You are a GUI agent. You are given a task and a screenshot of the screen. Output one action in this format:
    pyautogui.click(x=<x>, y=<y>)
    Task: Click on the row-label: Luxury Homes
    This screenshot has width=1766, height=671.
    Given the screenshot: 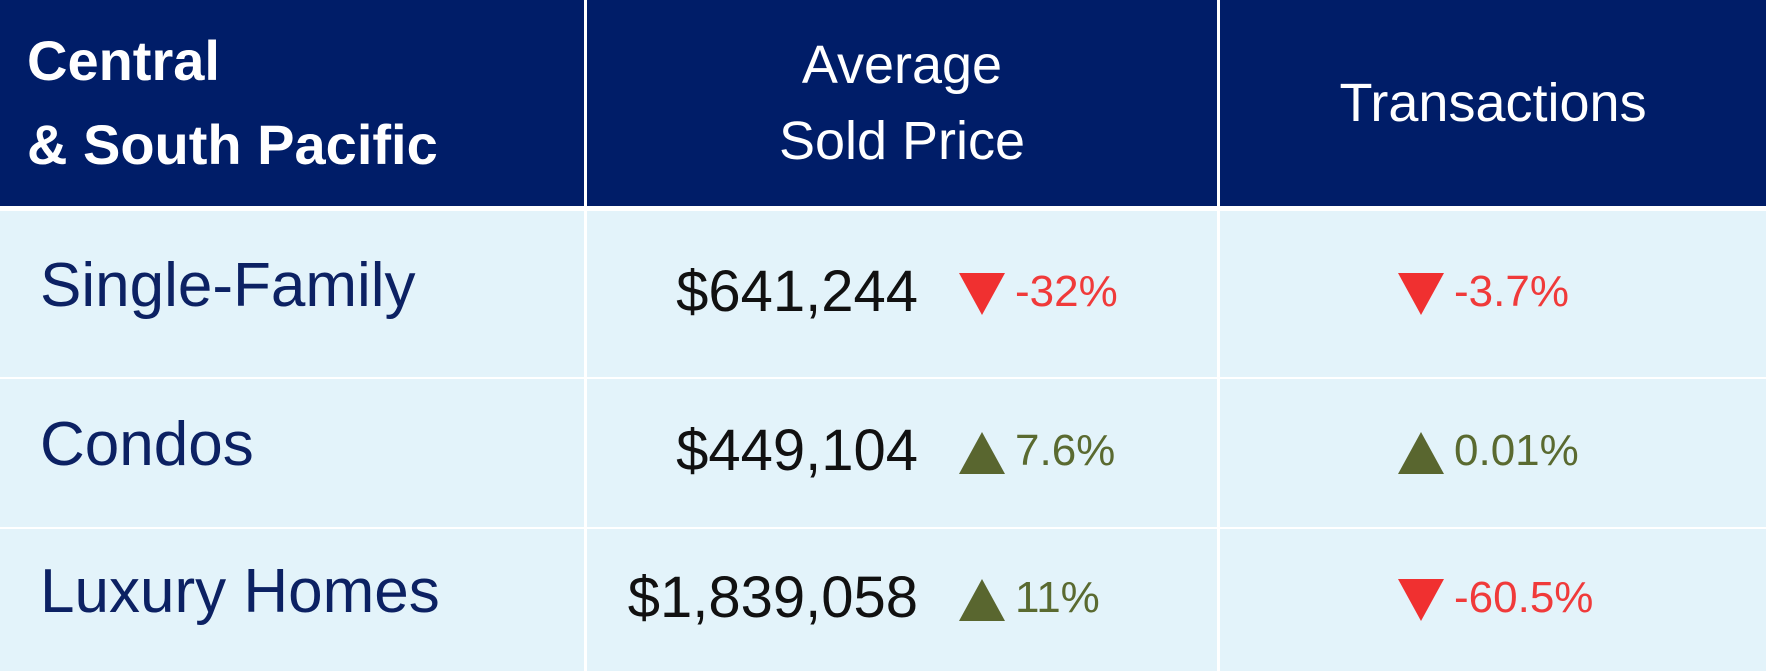 What is the action you would take?
    pyautogui.click(x=240, y=591)
    